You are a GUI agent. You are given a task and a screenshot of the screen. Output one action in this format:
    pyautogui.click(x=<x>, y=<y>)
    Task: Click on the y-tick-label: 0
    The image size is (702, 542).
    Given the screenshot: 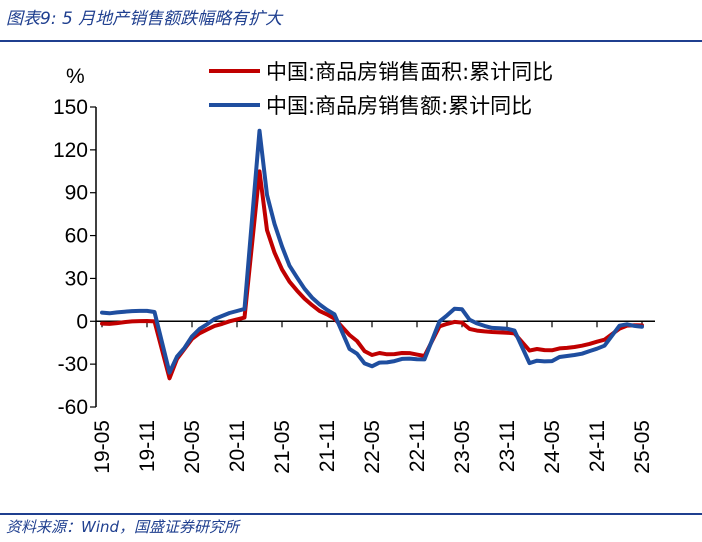 What is the action you would take?
    pyautogui.click(x=82, y=321)
    